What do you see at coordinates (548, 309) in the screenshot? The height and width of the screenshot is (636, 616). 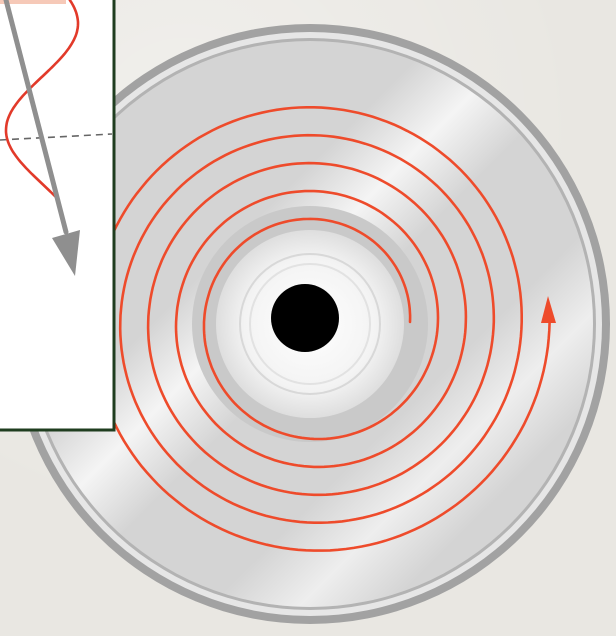 I see `arrow-head-icon` at bounding box center [548, 309].